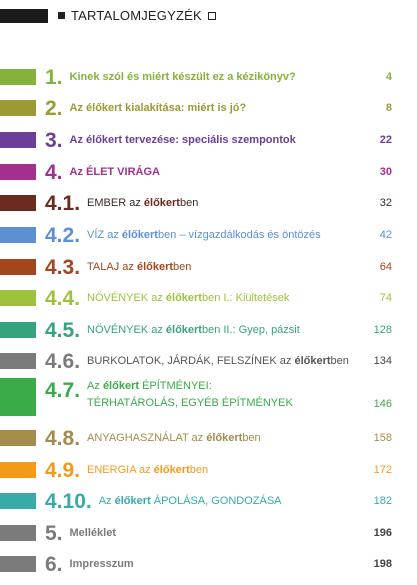 The width and height of the screenshot is (417, 585). I want to click on entry-title: EMBER az élőkertben, so click(142, 203).